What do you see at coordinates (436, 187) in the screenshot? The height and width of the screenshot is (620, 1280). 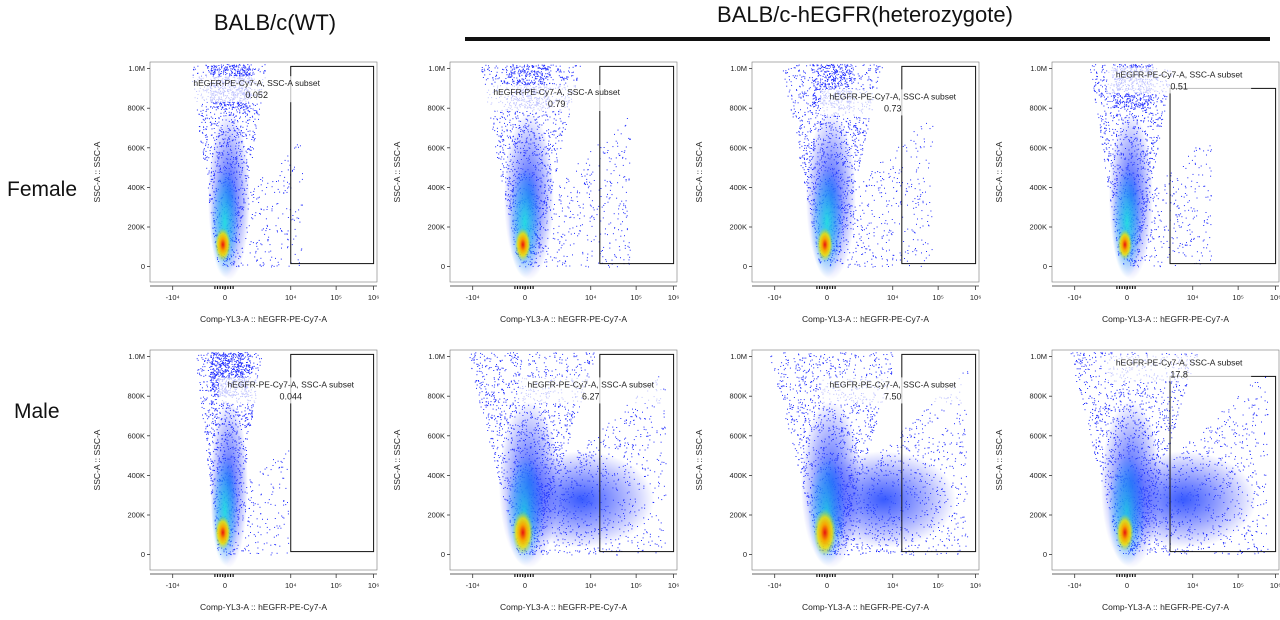 I see `y-tick-label: 400K` at bounding box center [436, 187].